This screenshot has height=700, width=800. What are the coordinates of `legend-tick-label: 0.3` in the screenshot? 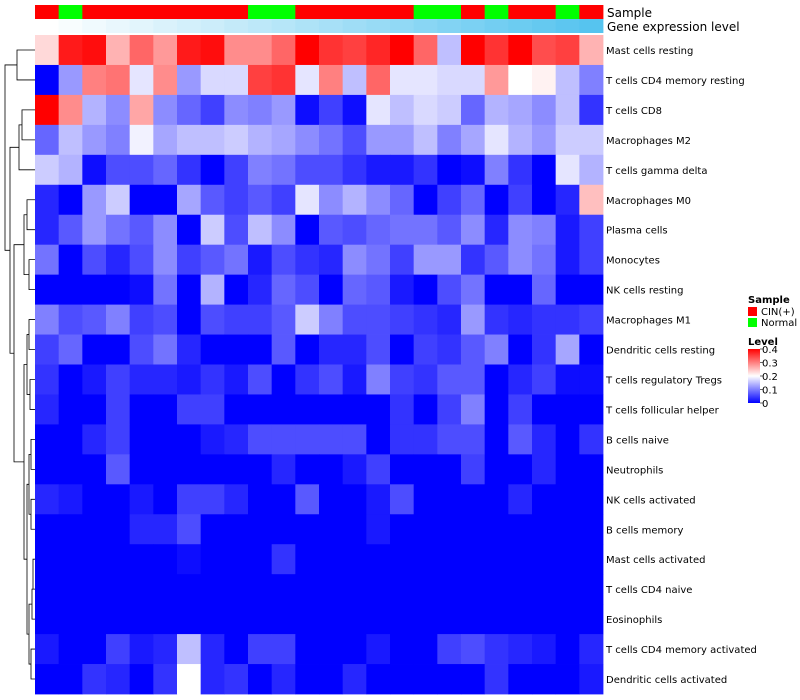 It's located at (770, 364).